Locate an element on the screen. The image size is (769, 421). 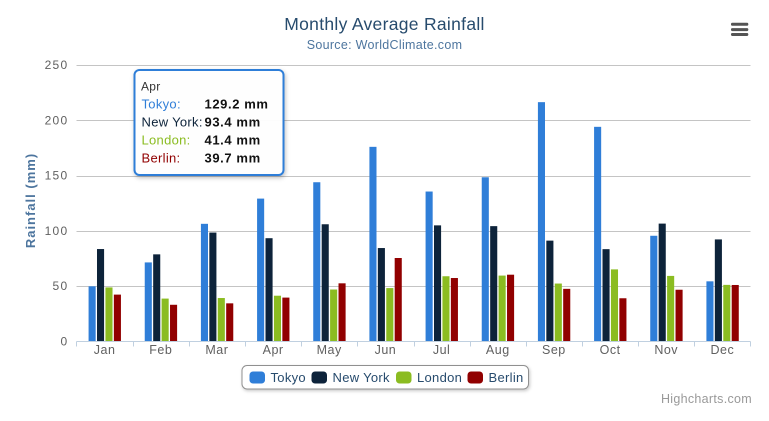
svg-text: May is located at coordinates (329, 350).